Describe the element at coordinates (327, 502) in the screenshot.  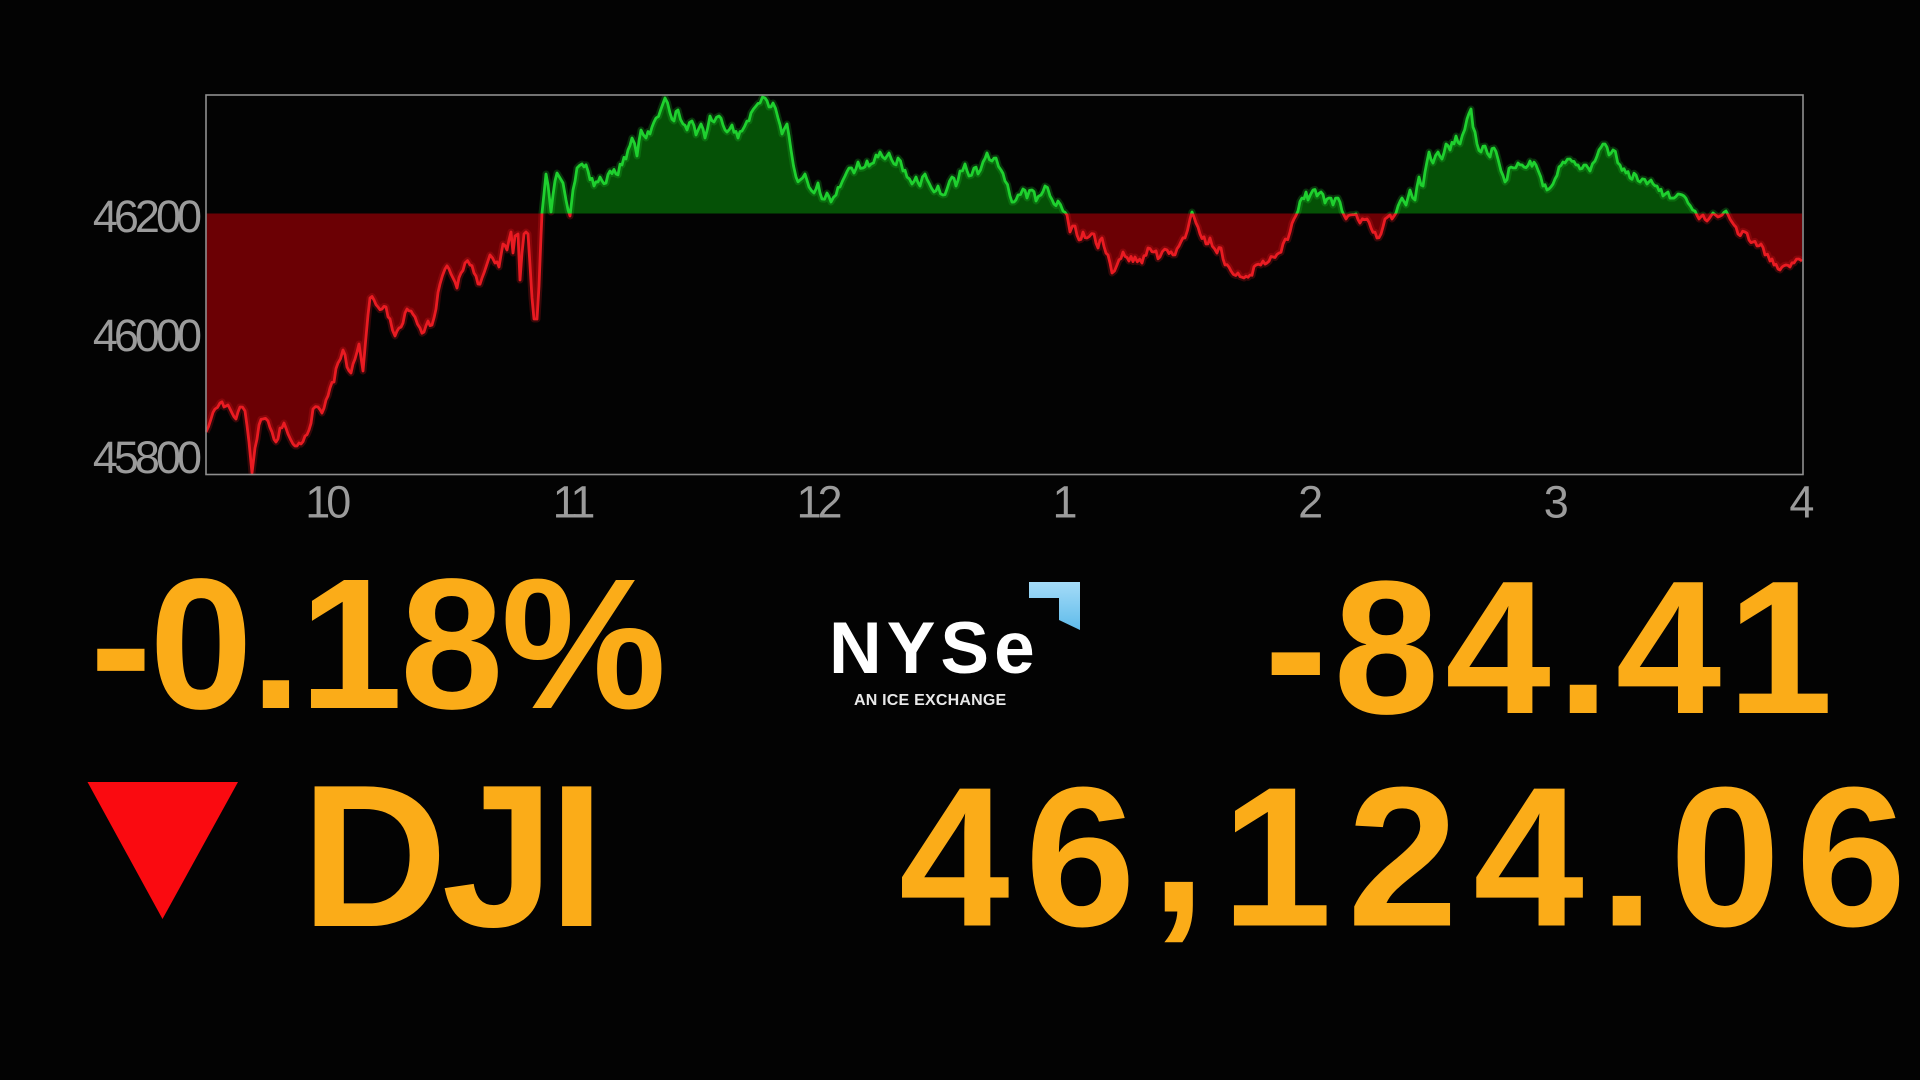
I see `svg-text: 10` at that location.